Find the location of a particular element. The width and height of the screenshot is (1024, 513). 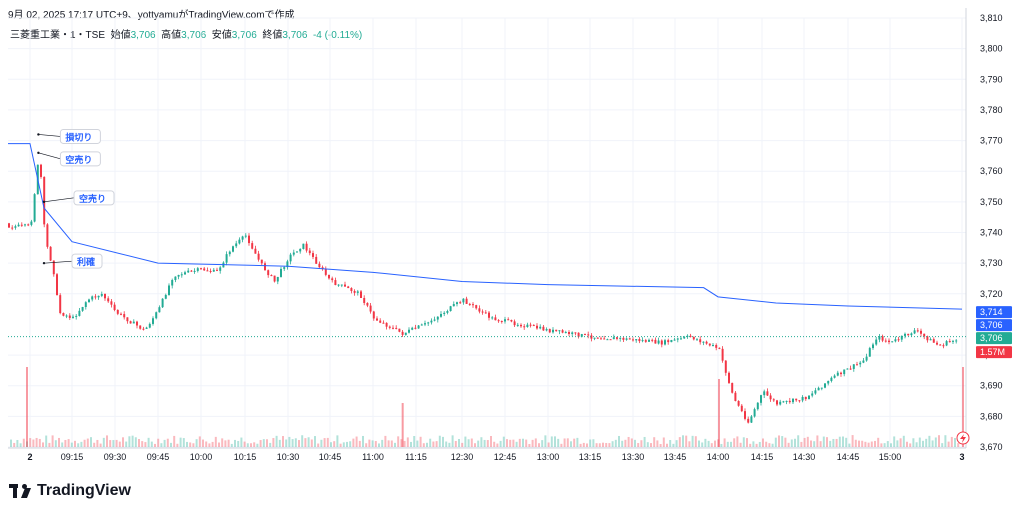

x-tick-label: 09:30 is located at coordinates (115, 457).